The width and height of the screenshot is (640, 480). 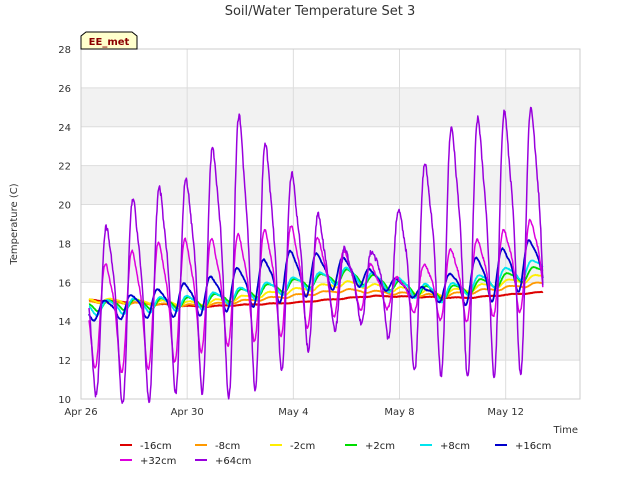 What do you see at coordinates (64, 244) in the screenshot?
I see `y-tick-label: 18` at bounding box center [64, 244].